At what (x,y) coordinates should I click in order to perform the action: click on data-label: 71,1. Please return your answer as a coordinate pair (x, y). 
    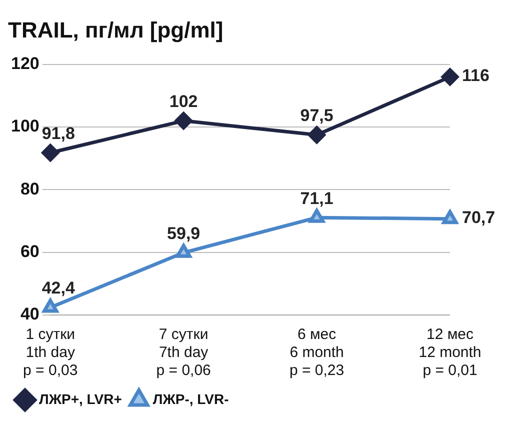
    Looking at the image, I should click on (317, 198).